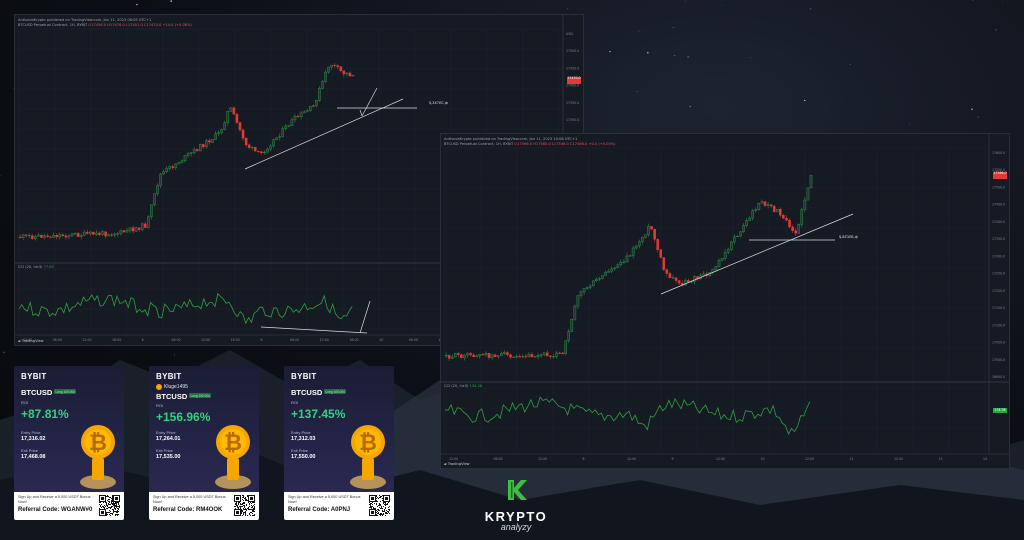  Describe the element at coordinates (572, 120) in the screenshot. I see `price-axis-label: 17300.0` at that location.